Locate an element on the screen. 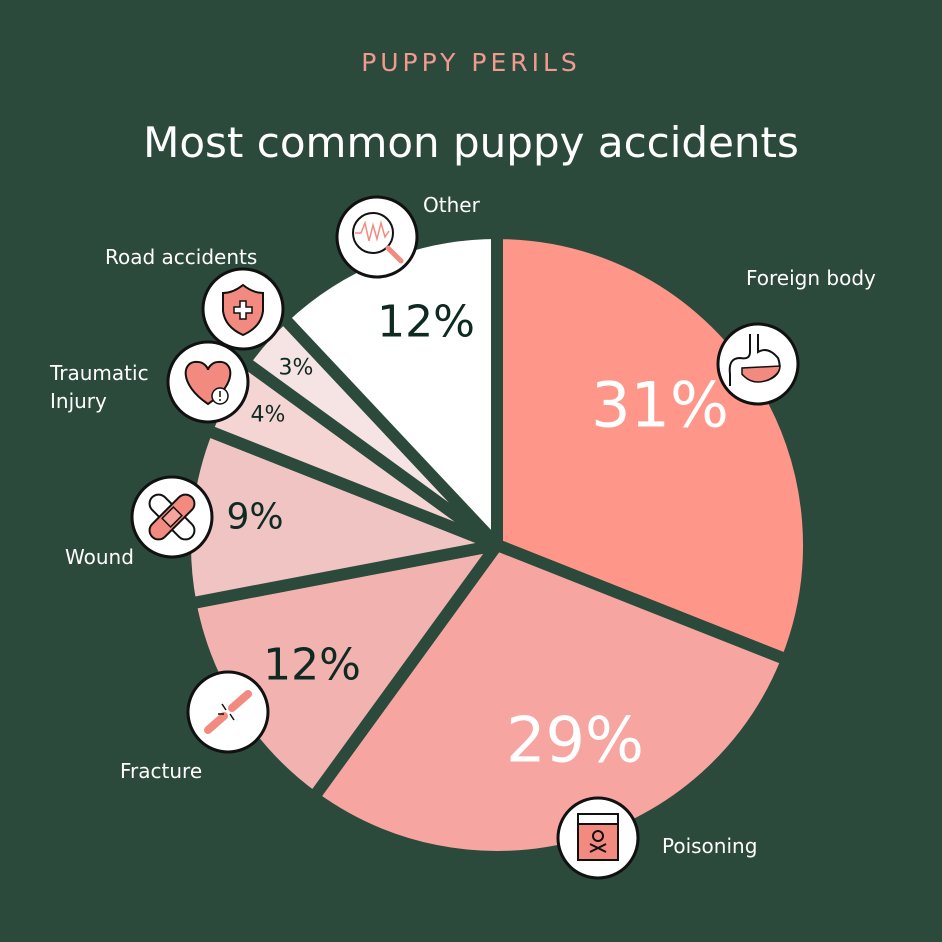  category-label-road-accidents: Road accidents is located at coordinates (181, 257).